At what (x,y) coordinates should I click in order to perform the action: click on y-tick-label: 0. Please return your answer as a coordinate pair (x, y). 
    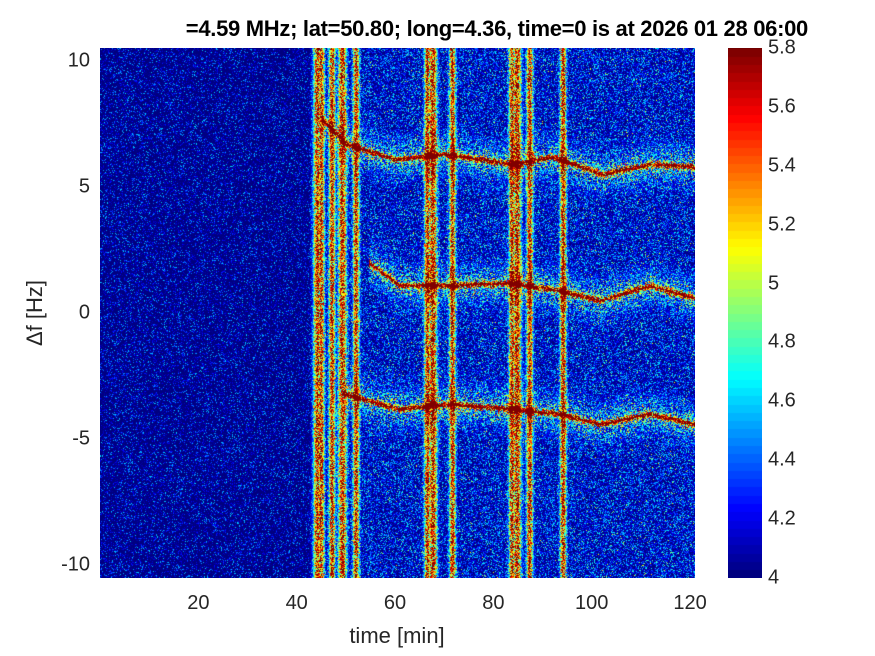
    Looking at the image, I should click on (84, 312).